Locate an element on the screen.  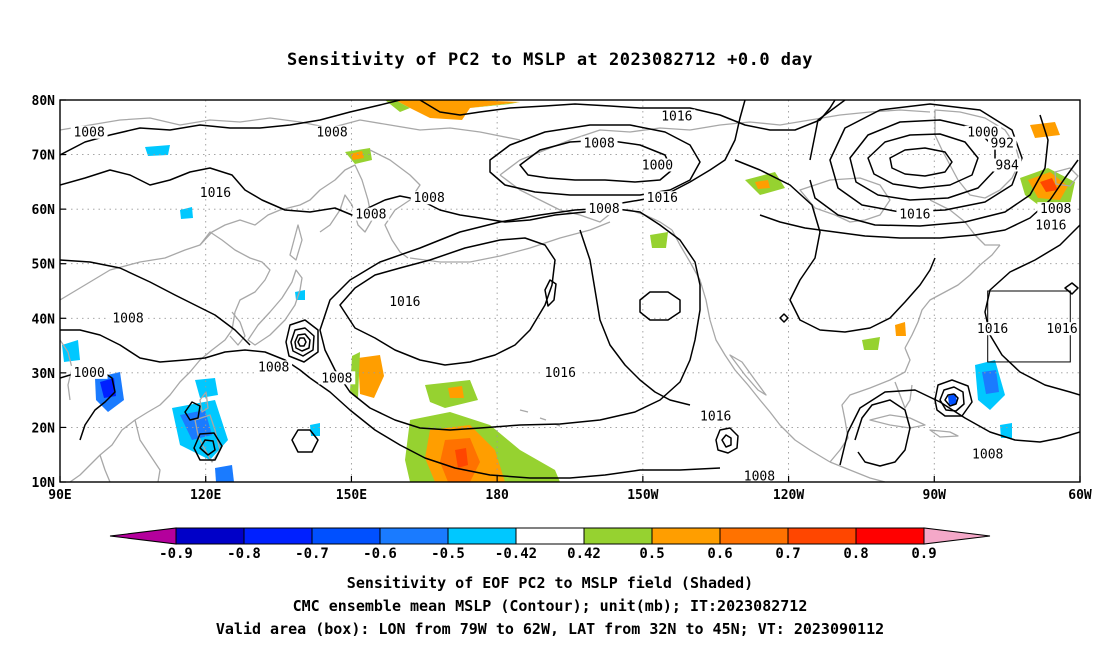
coast-na-west is located at coordinates (751, 346).